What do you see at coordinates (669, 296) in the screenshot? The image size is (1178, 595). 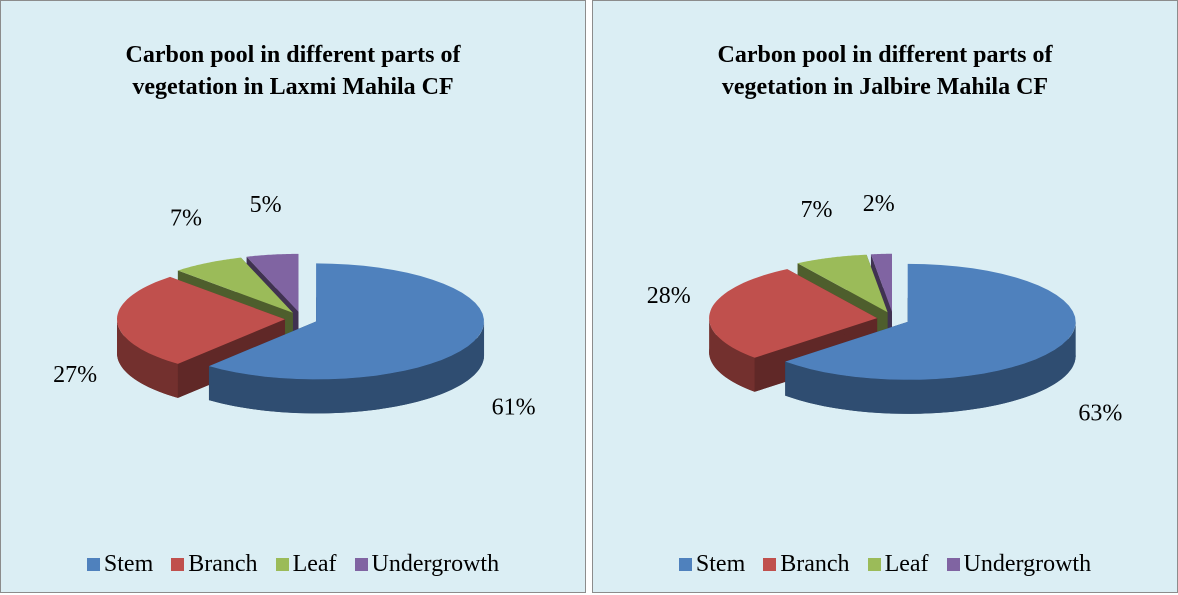 I see `data-label: 28%` at bounding box center [669, 296].